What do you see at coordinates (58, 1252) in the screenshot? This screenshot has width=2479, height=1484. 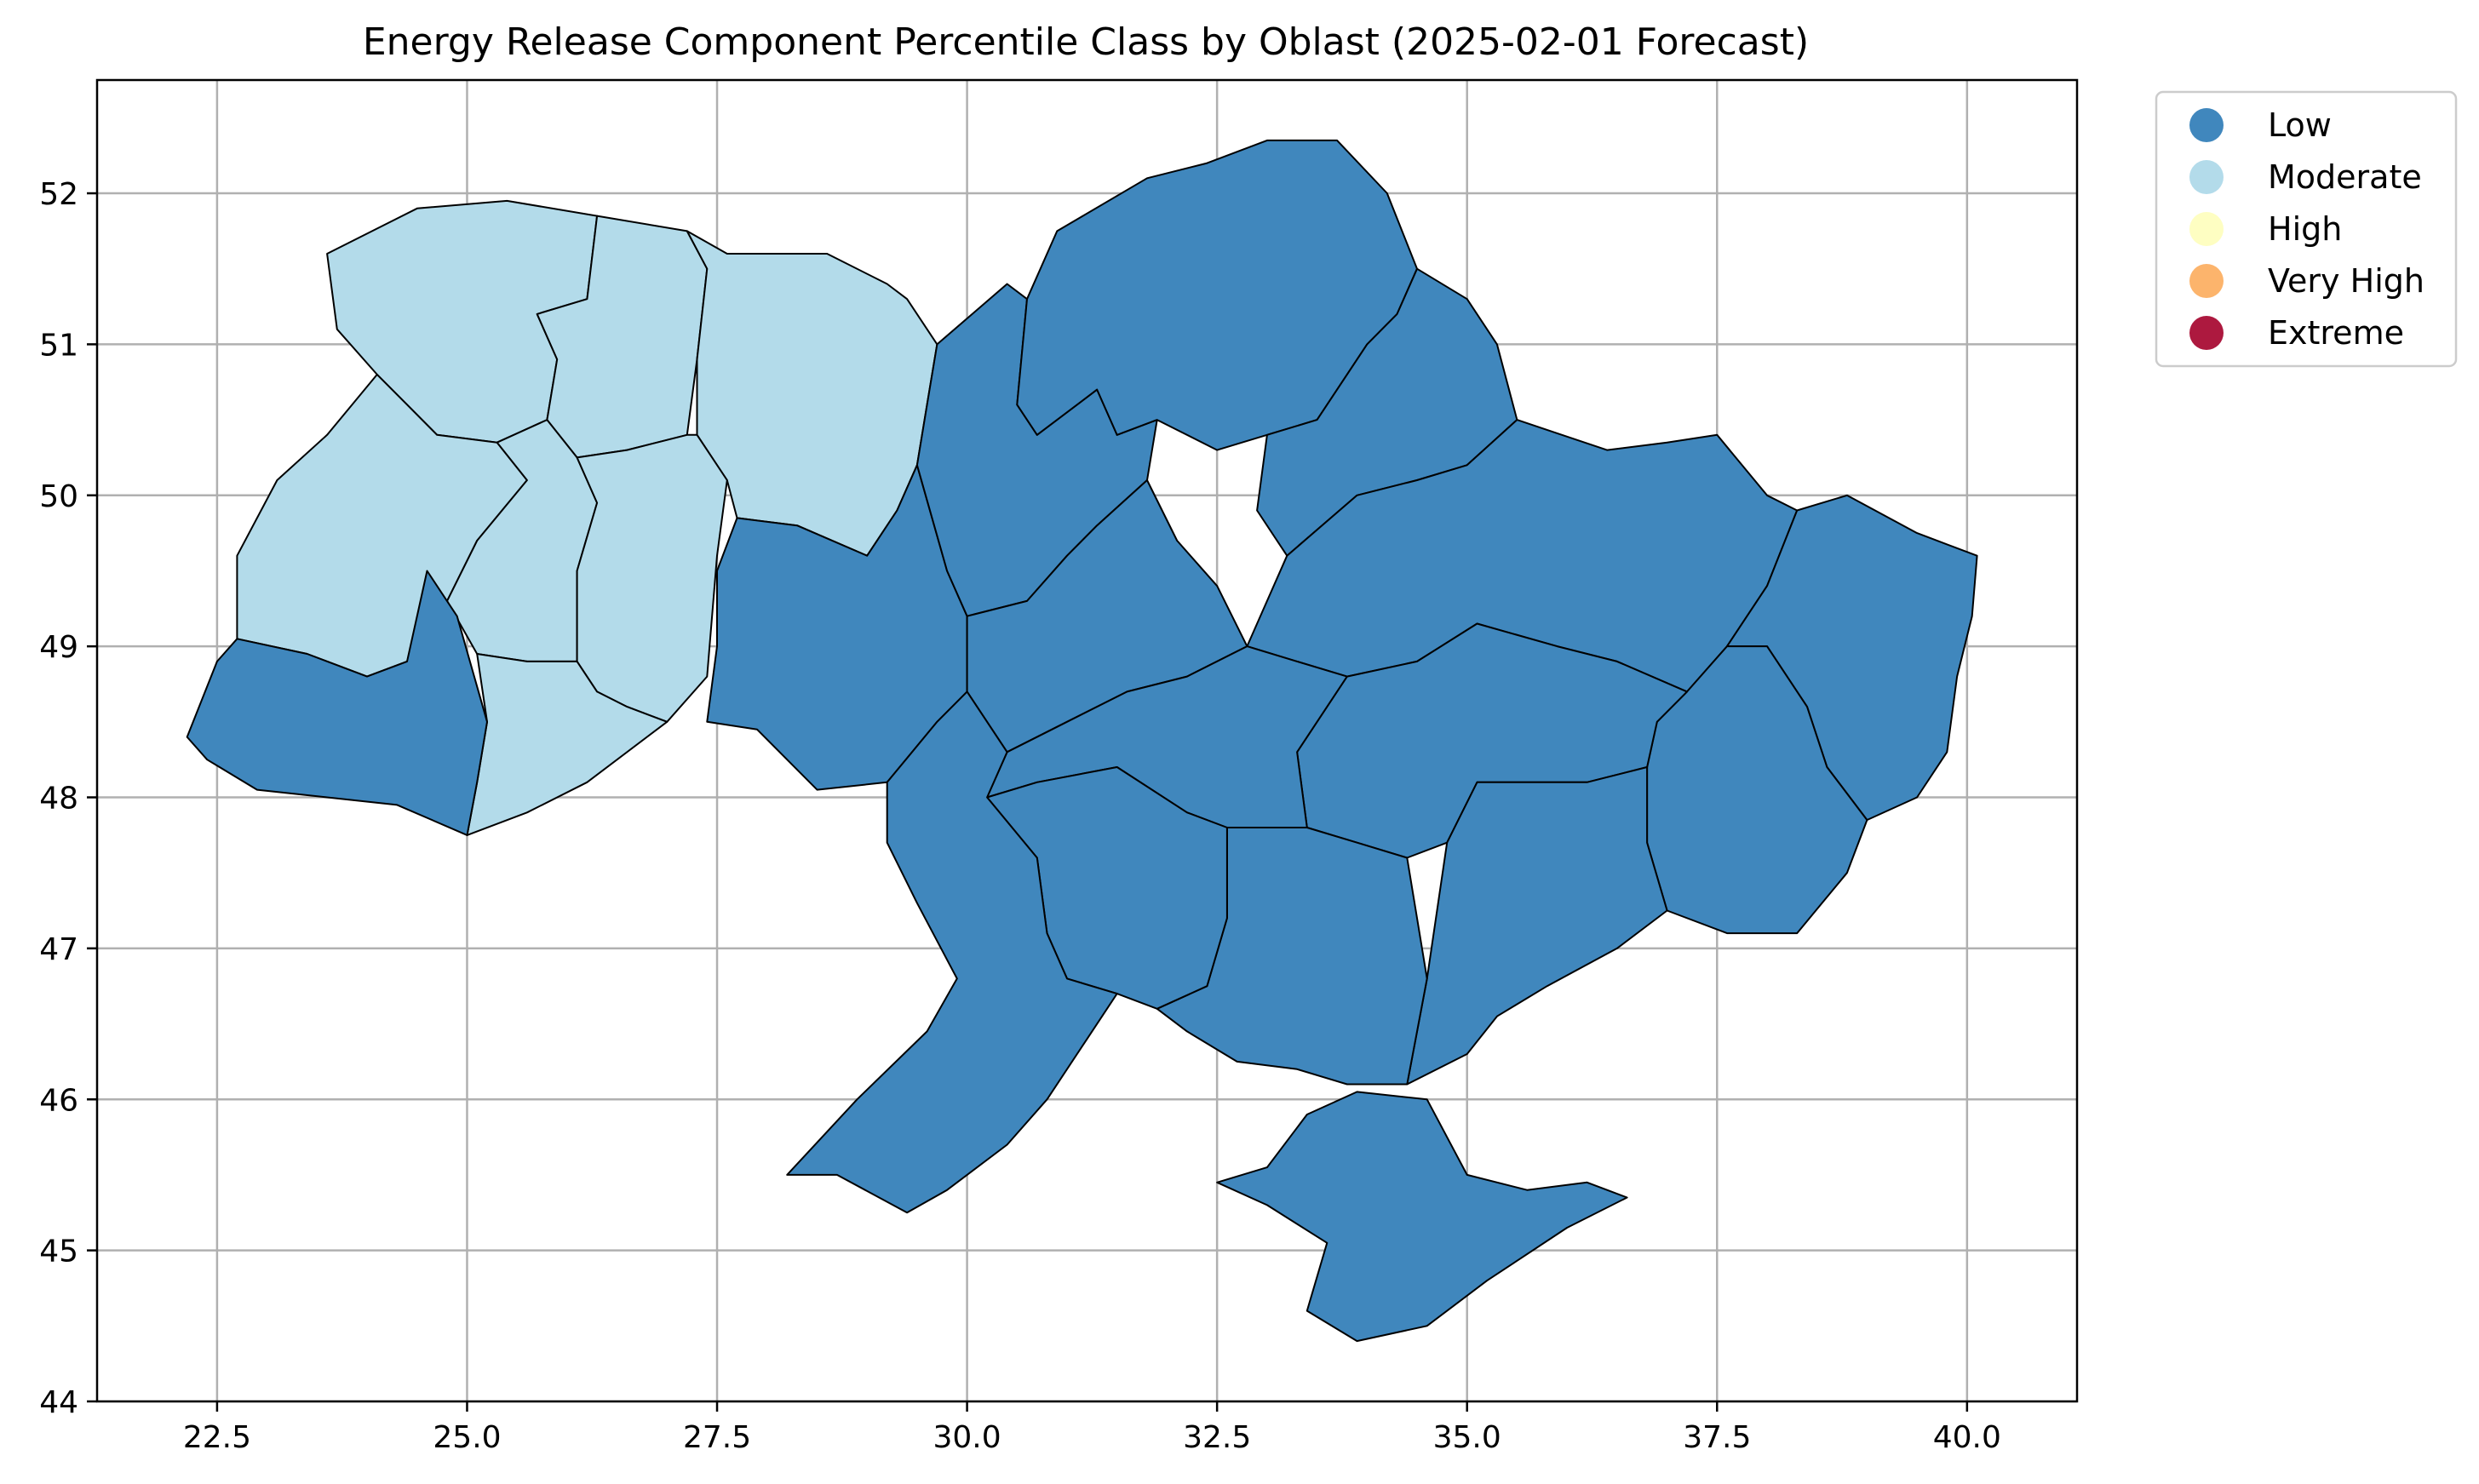 I see `y-tick-label: 45` at bounding box center [58, 1252].